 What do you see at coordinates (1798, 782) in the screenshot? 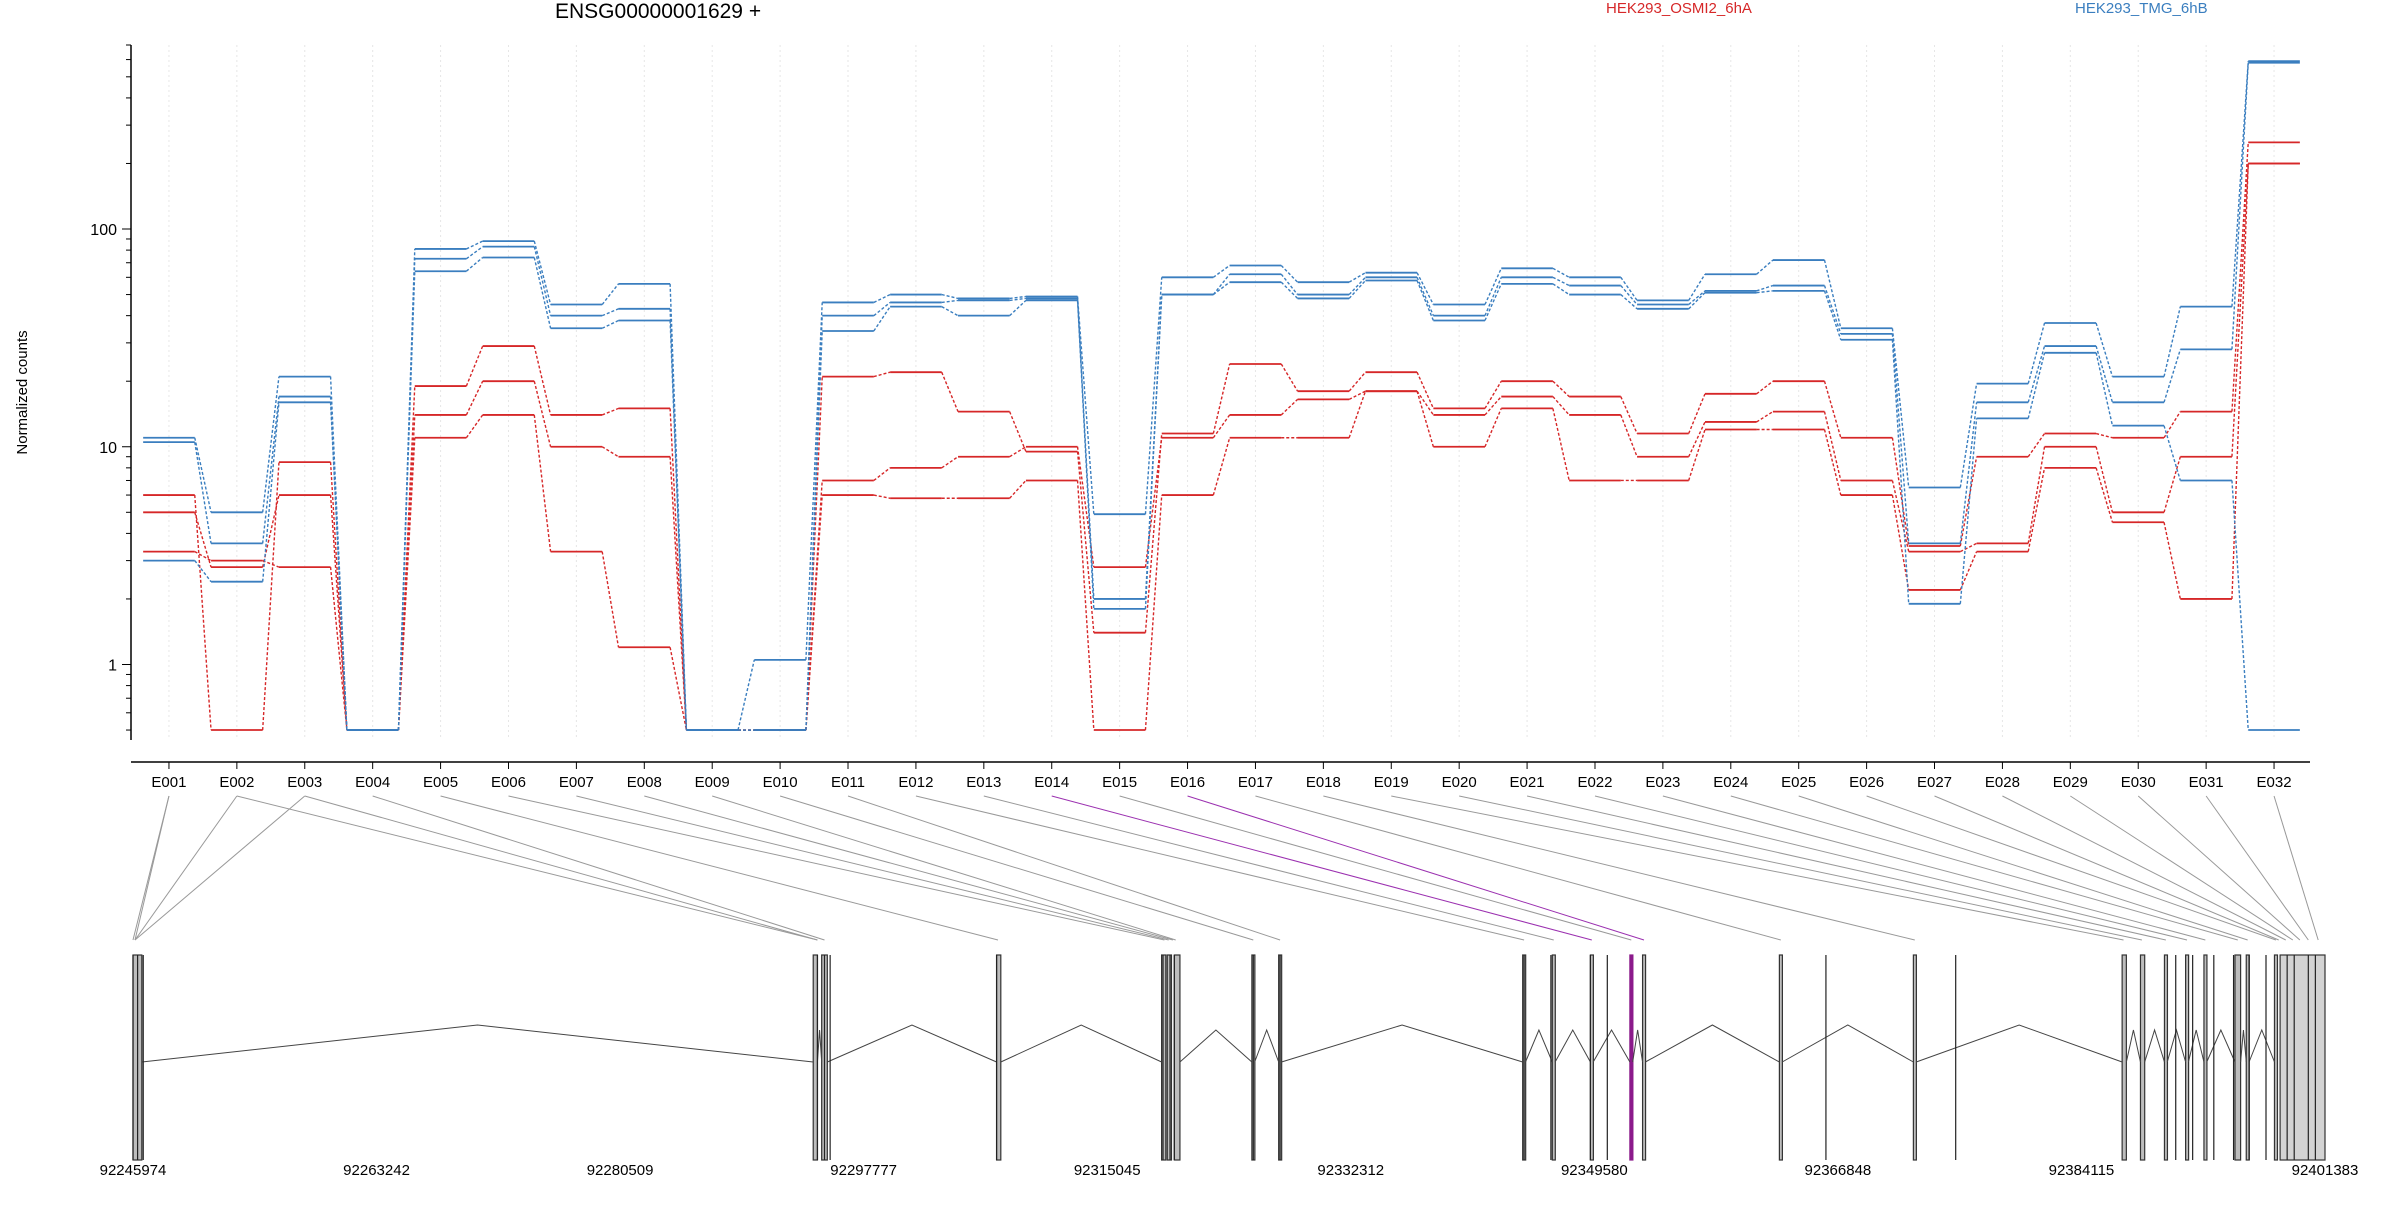
I see `x-tick-label-e025: E025` at bounding box center [1798, 782].